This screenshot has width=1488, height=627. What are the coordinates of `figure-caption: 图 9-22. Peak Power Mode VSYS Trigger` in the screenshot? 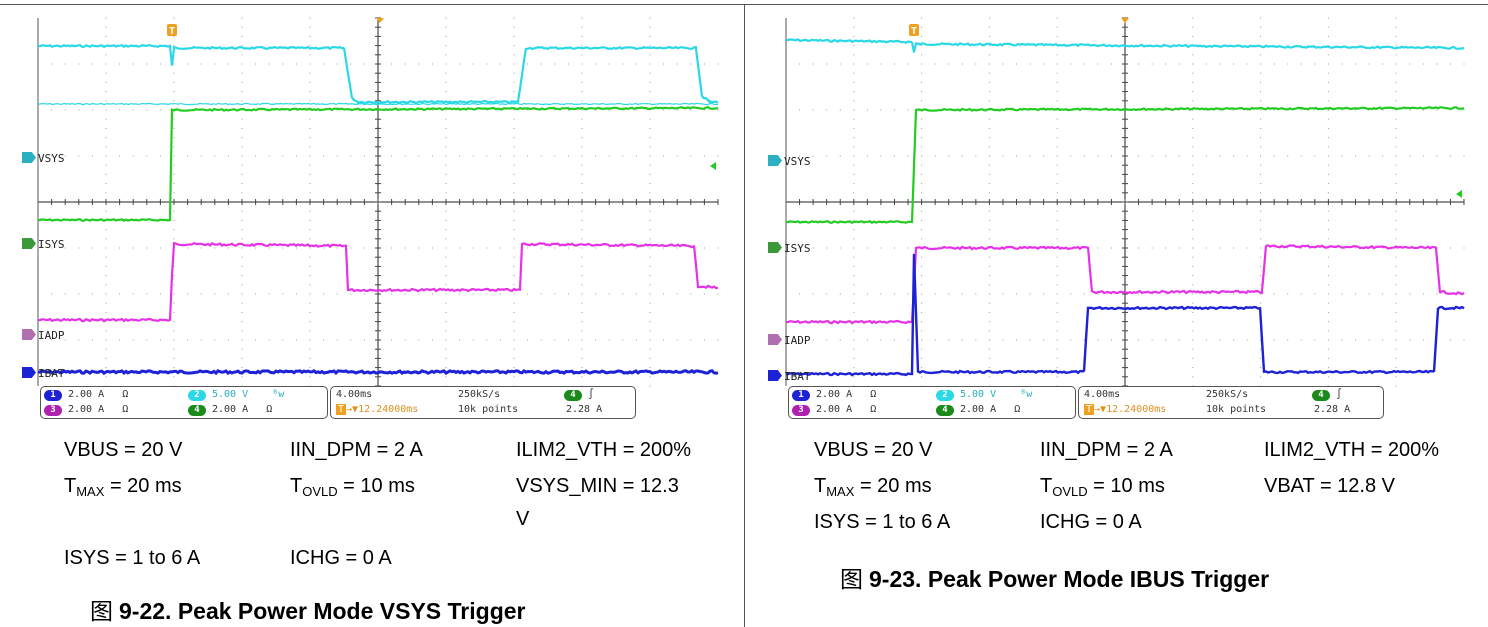 It's located at (308, 611).